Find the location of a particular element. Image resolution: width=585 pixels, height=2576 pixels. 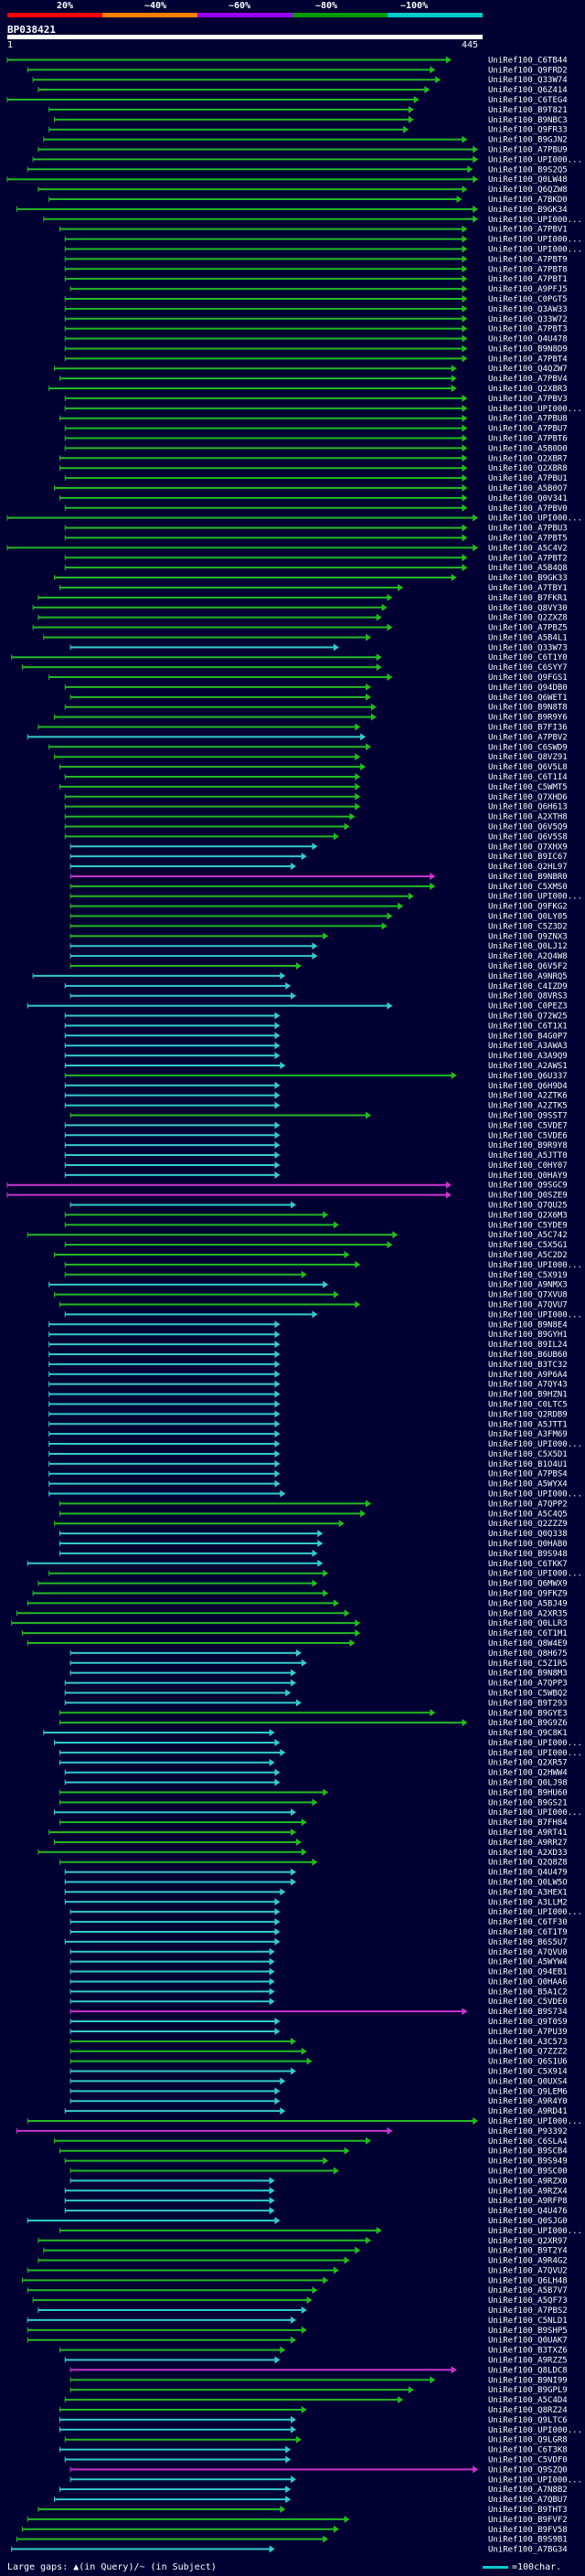

hit-label: UniRef100_C6T1X1 is located at coordinates (528, 1026).